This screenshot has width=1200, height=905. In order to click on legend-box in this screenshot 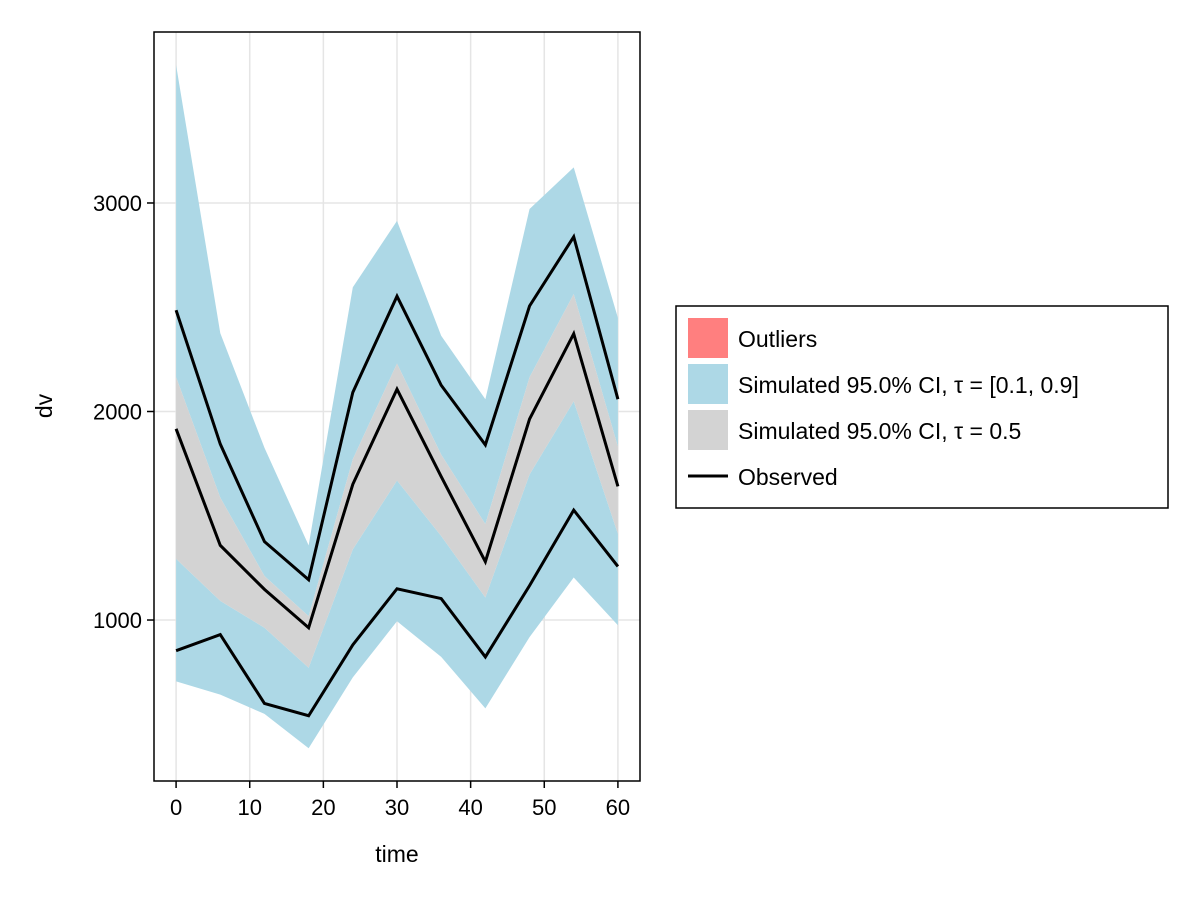, I will do `click(922, 407)`.